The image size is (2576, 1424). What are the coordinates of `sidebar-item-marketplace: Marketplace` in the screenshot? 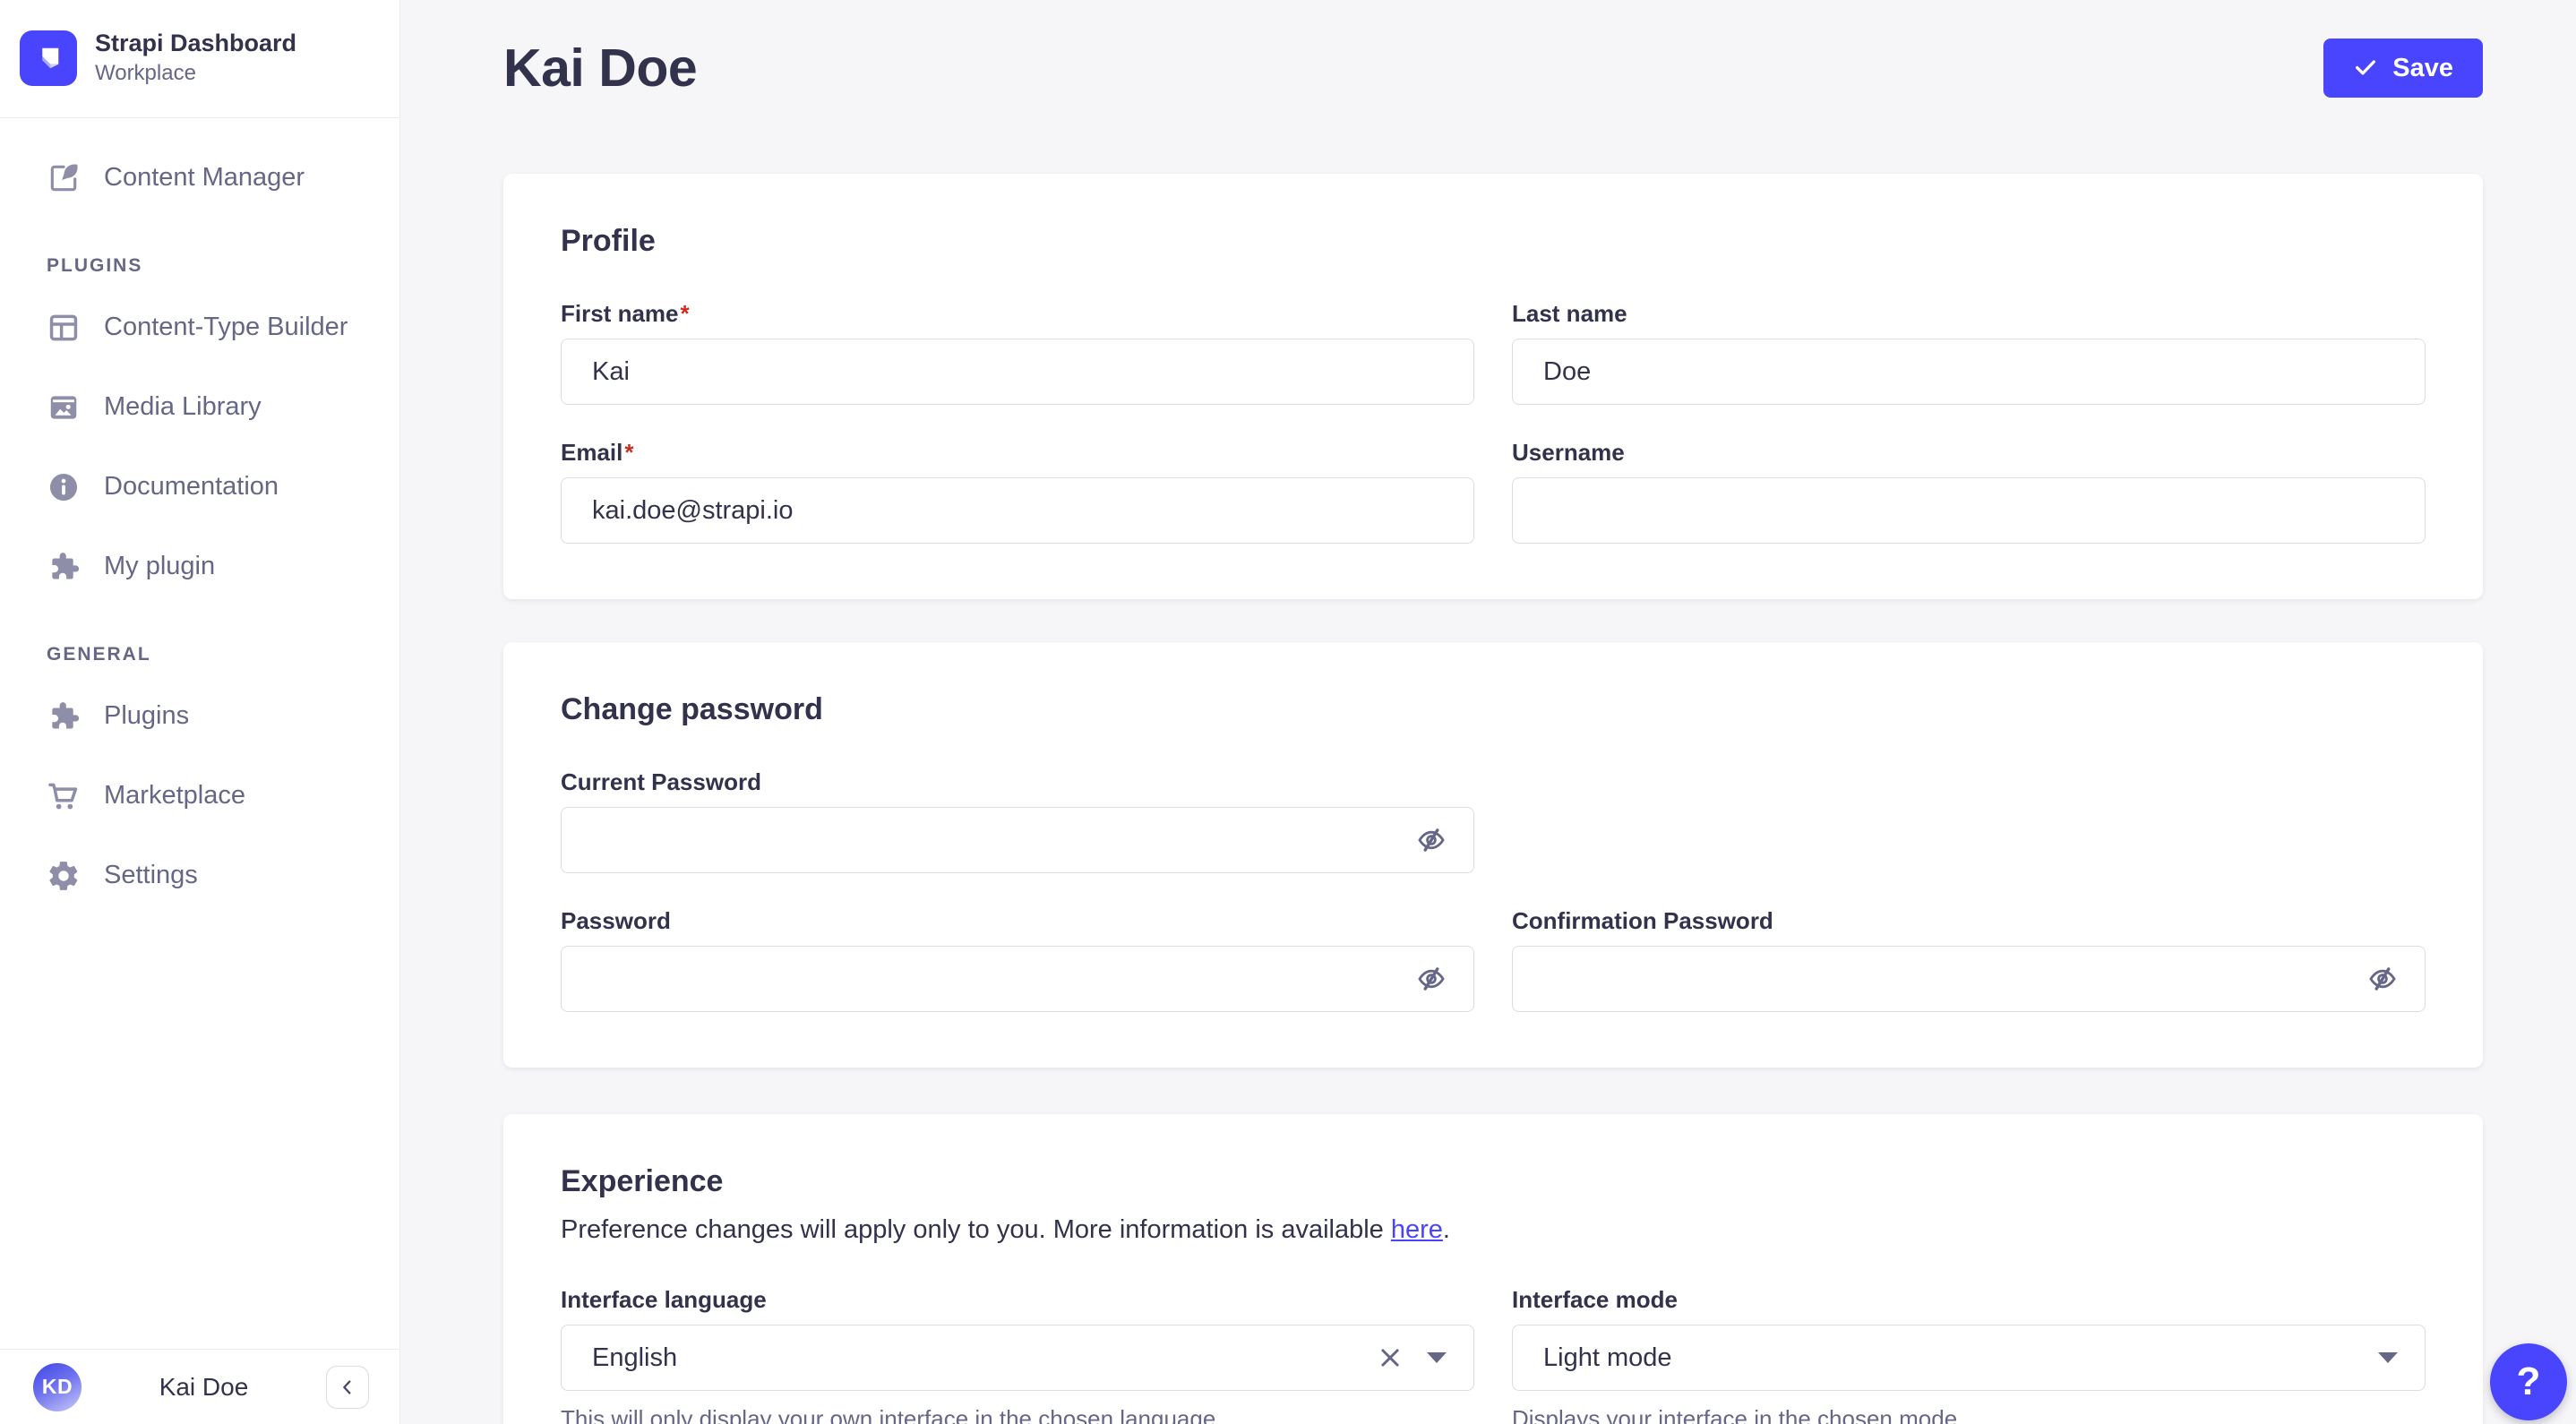 It's located at (199, 796).